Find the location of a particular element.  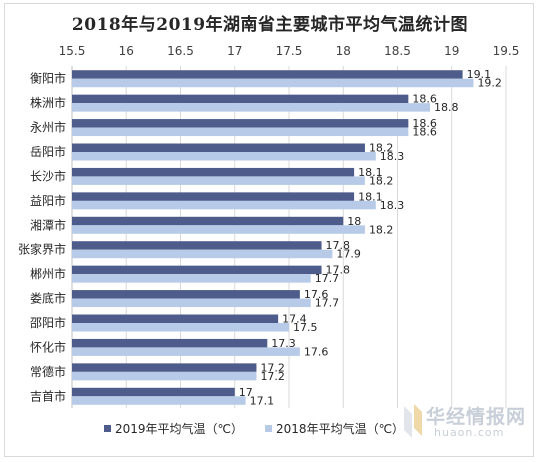

data-label-2018: 18.8 is located at coordinates (446, 107).